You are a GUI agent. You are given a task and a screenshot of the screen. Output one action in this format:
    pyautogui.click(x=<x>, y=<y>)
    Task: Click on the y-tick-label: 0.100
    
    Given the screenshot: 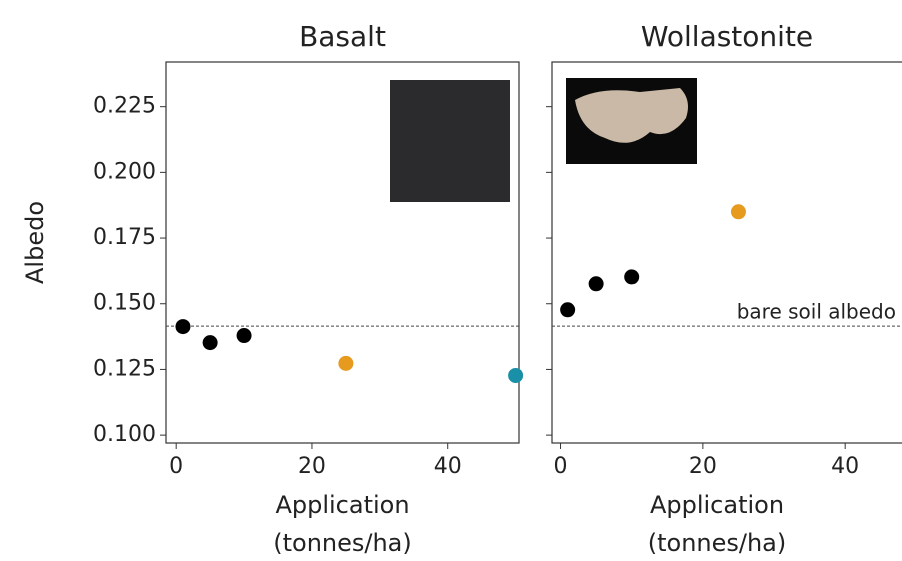 What is the action you would take?
    pyautogui.click(x=124, y=434)
    